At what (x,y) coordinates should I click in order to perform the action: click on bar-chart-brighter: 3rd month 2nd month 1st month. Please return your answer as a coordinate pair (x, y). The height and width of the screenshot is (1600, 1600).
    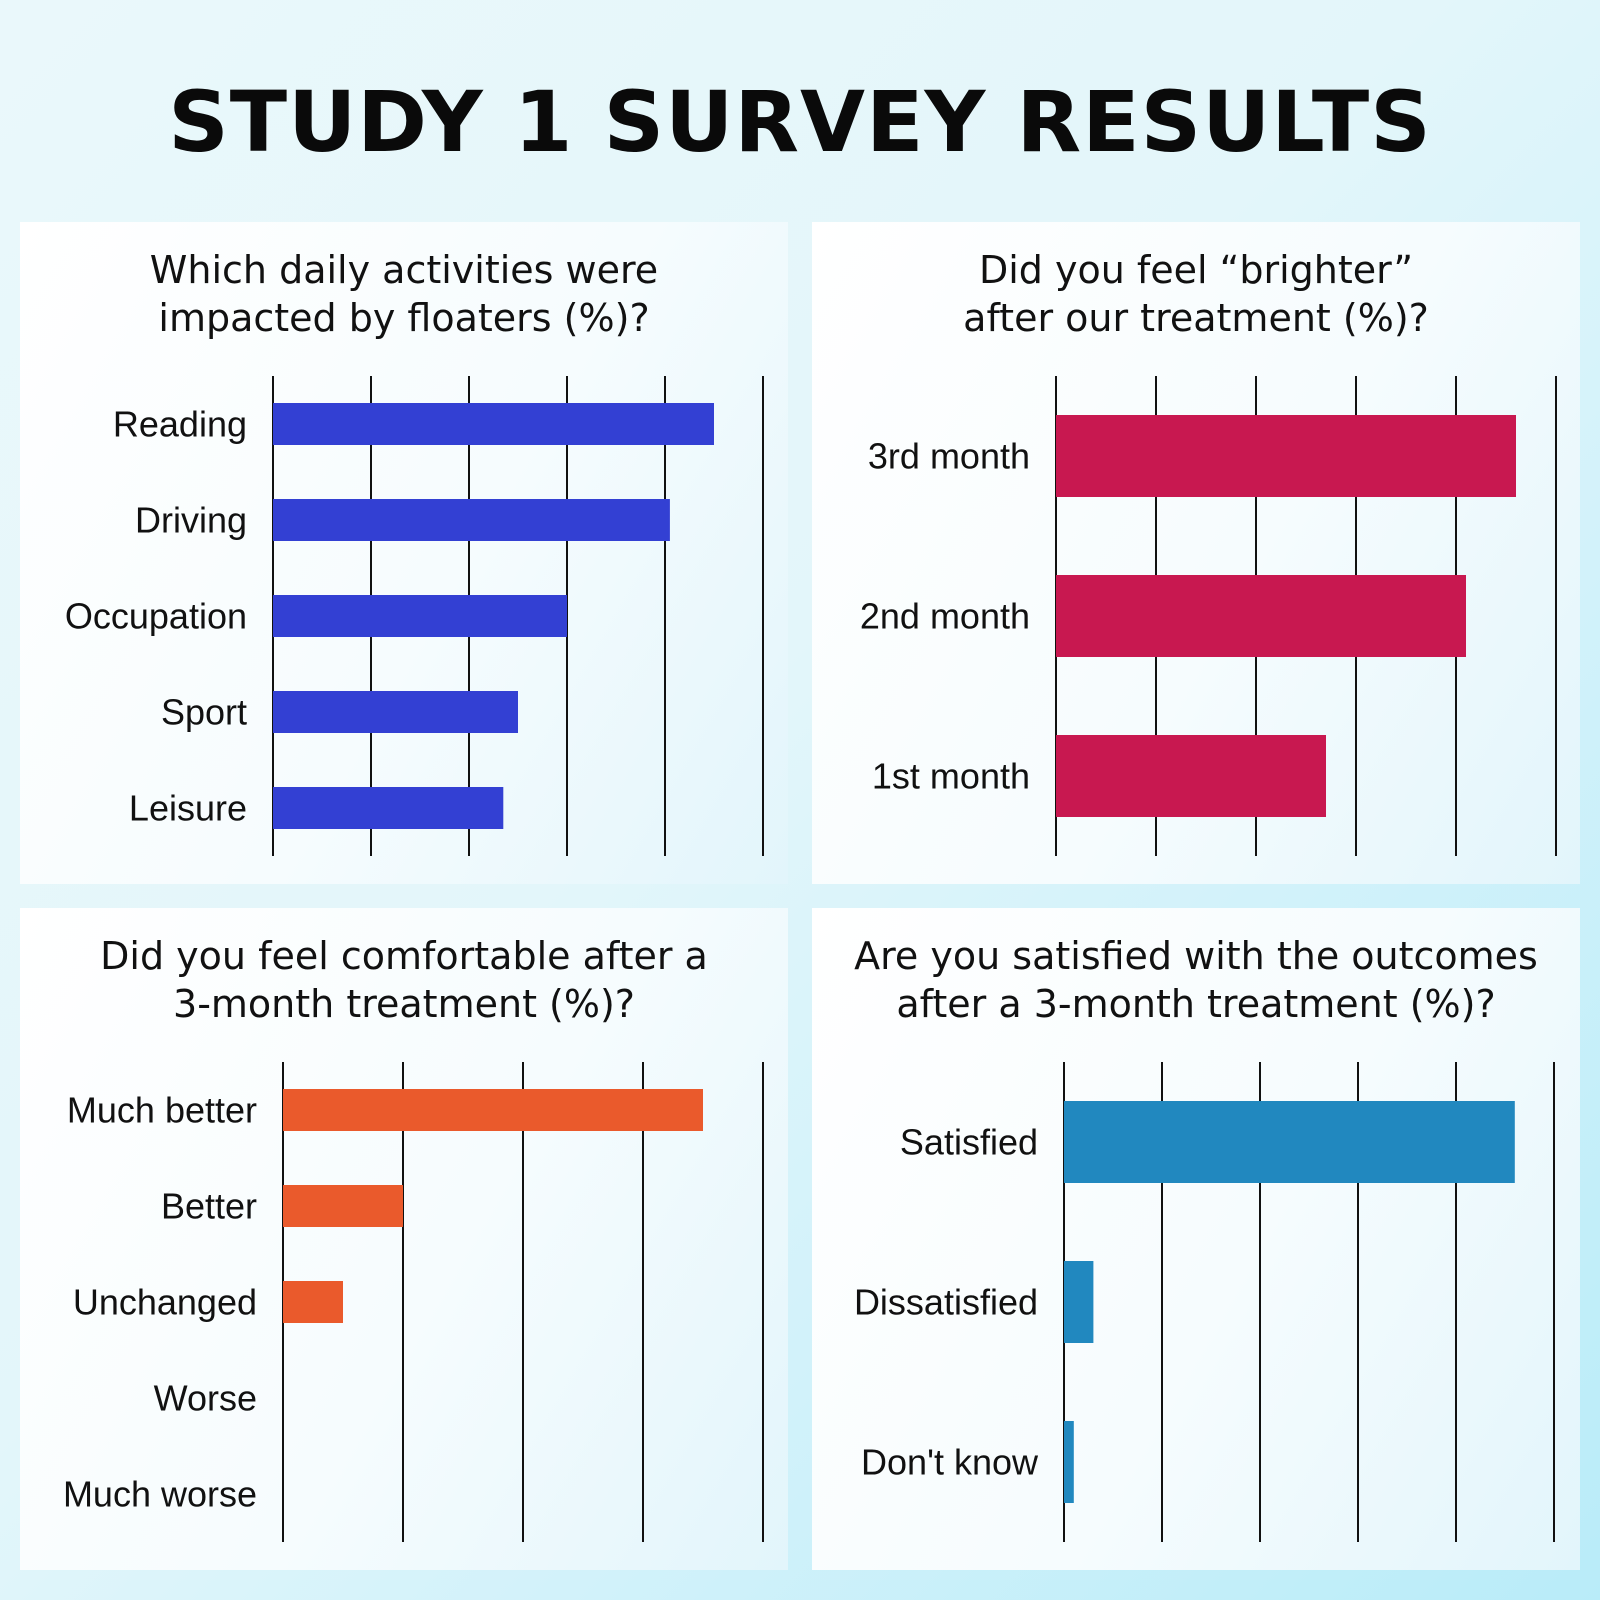
    Looking at the image, I should click on (1208, 616).